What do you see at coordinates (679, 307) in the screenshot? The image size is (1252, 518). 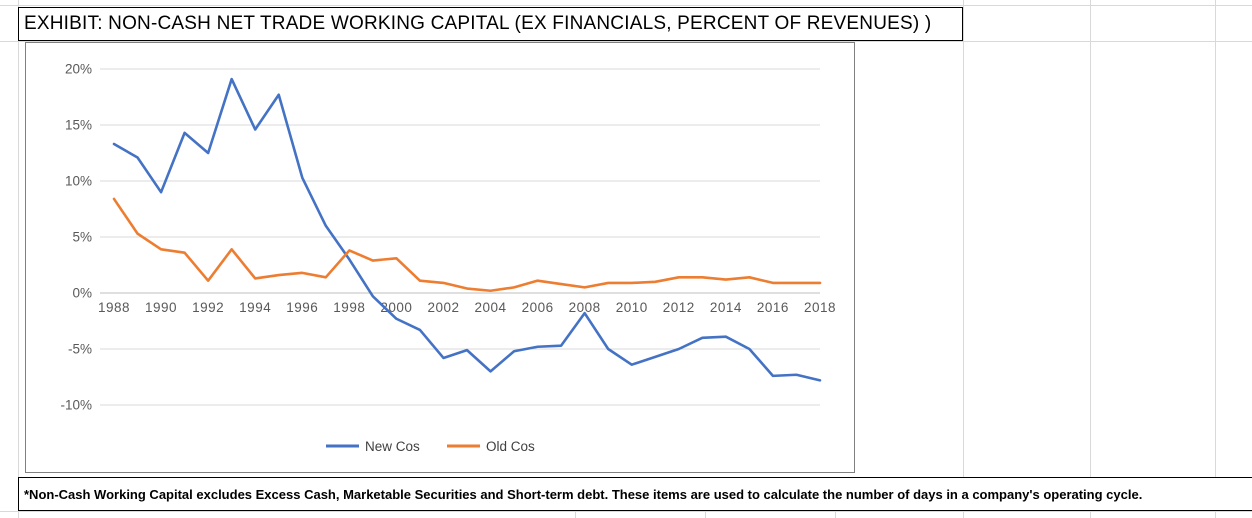 I see `x-axis-label: 2012` at bounding box center [679, 307].